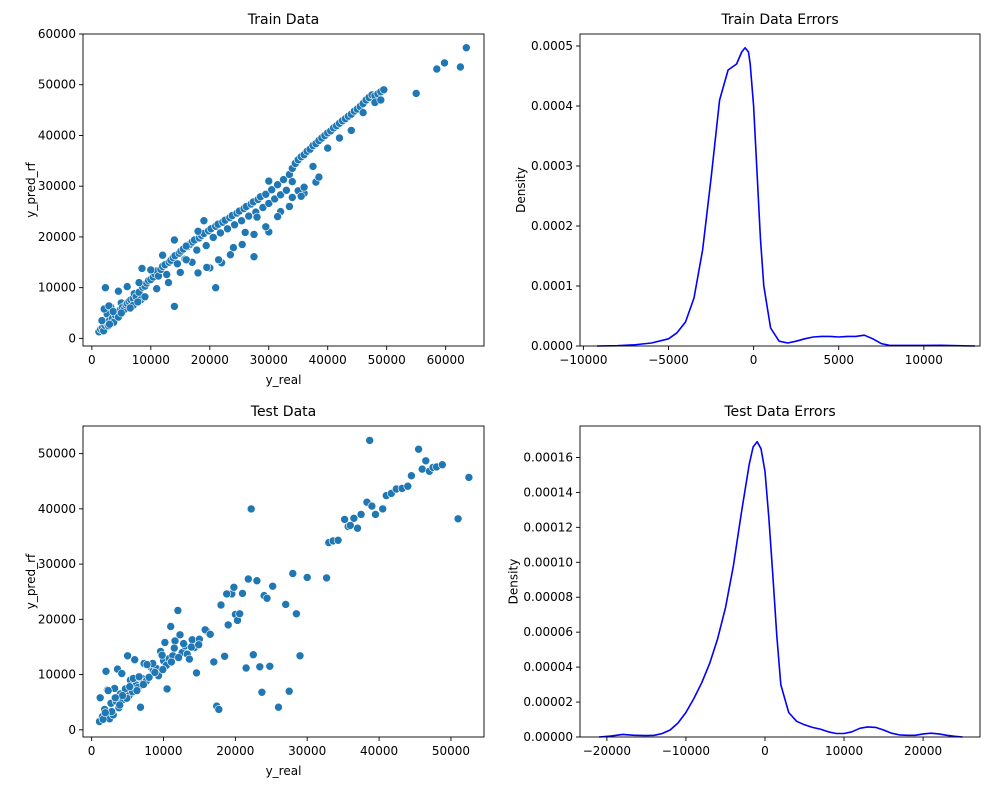 The image size is (990, 790). Describe the element at coordinates (57, 564) in the screenshot. I see `y-tick-label: 30000` at that location.